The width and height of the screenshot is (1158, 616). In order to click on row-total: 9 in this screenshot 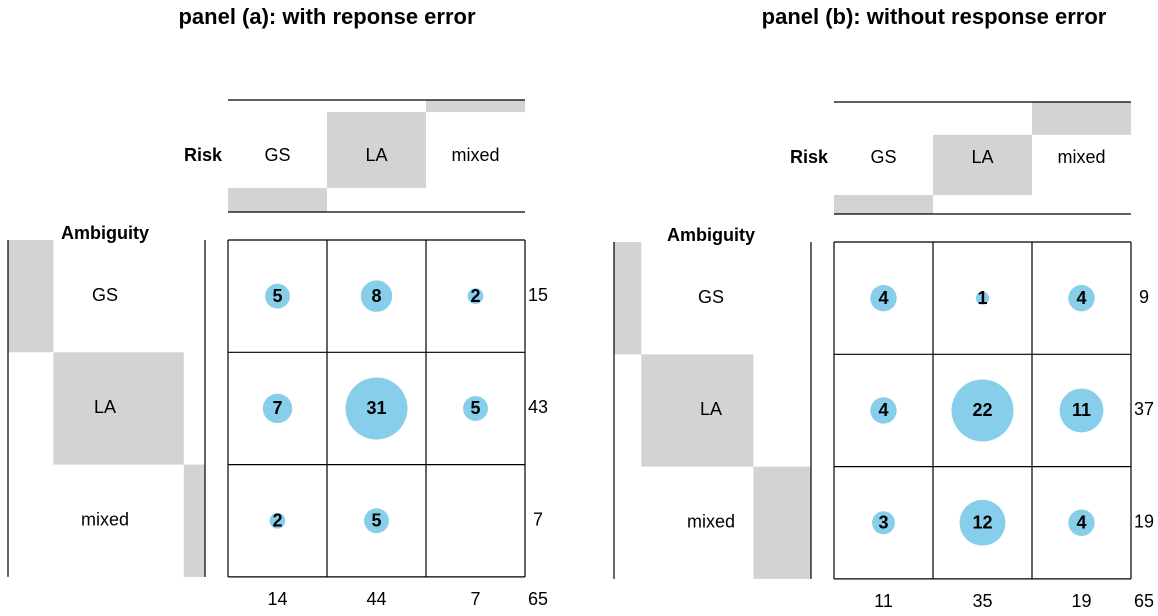, I will do `click(1144, 297)`.